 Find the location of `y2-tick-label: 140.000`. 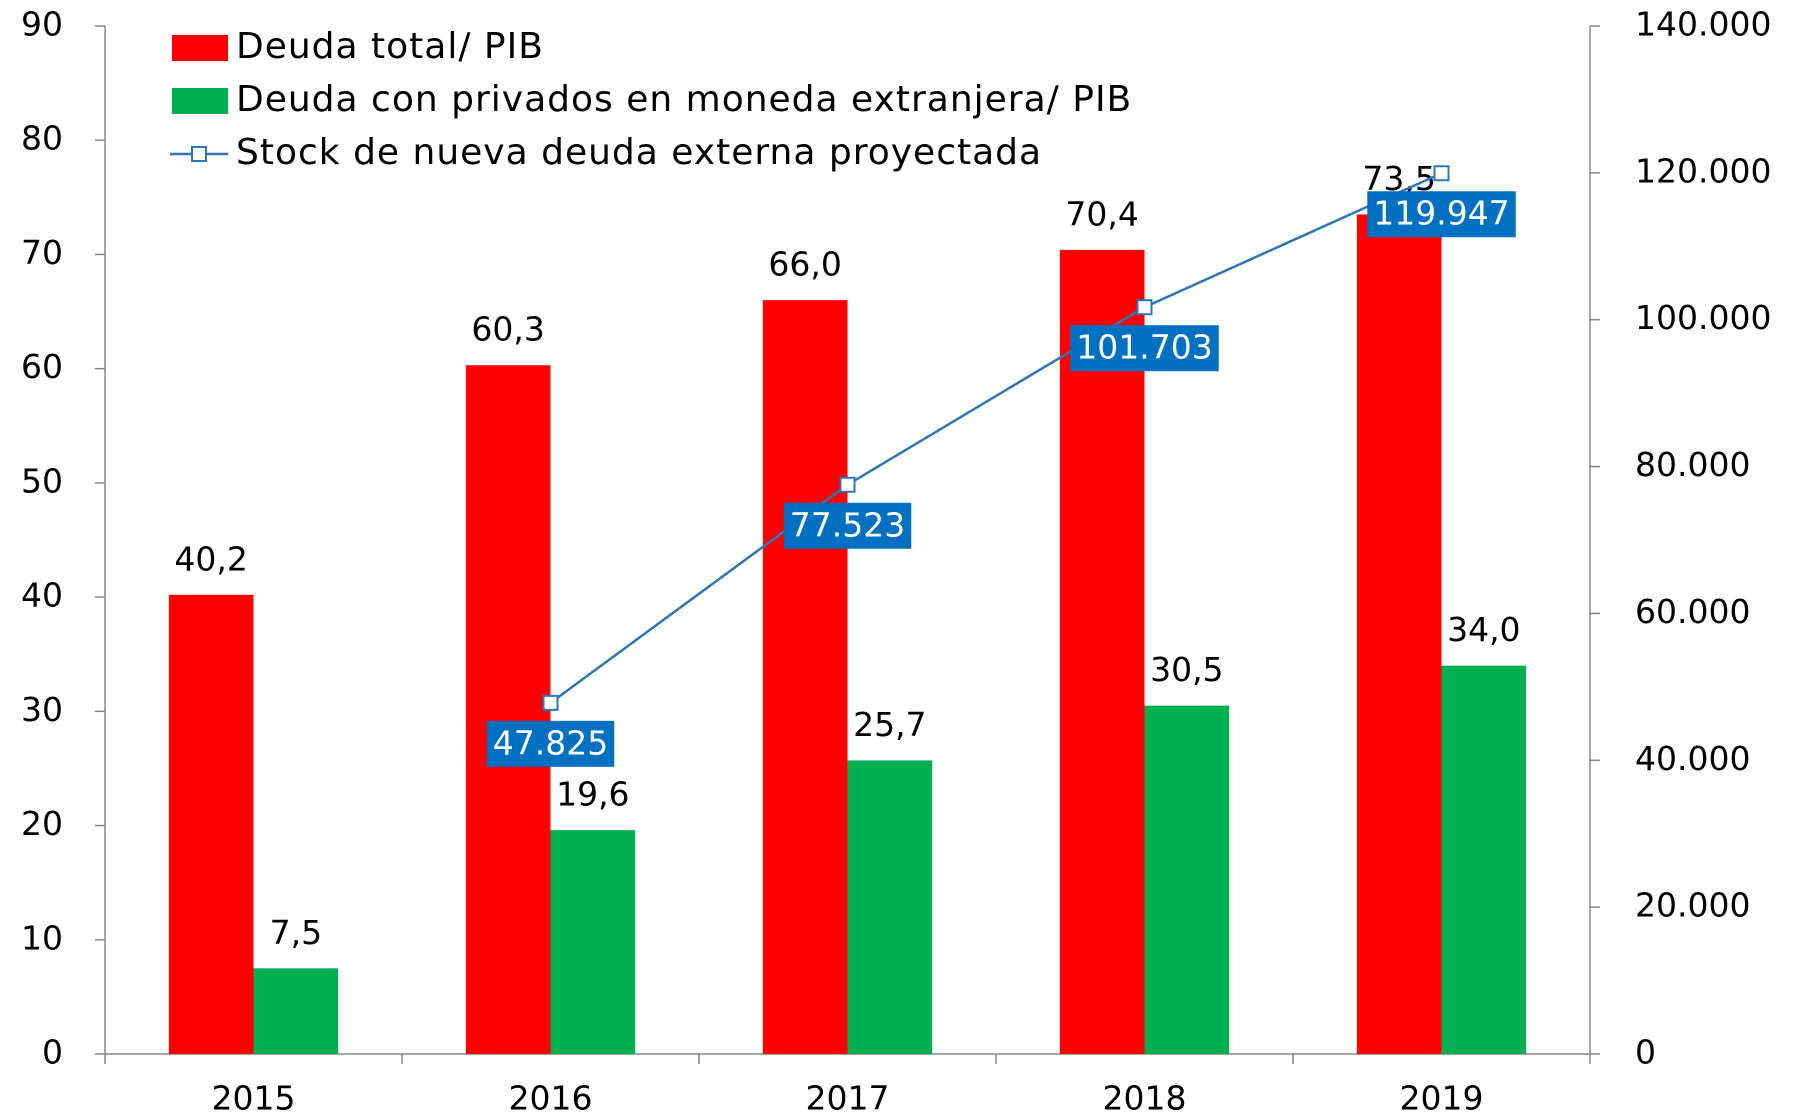

y2-tick-label: 140.000 is located at coordinates (1703, 24).